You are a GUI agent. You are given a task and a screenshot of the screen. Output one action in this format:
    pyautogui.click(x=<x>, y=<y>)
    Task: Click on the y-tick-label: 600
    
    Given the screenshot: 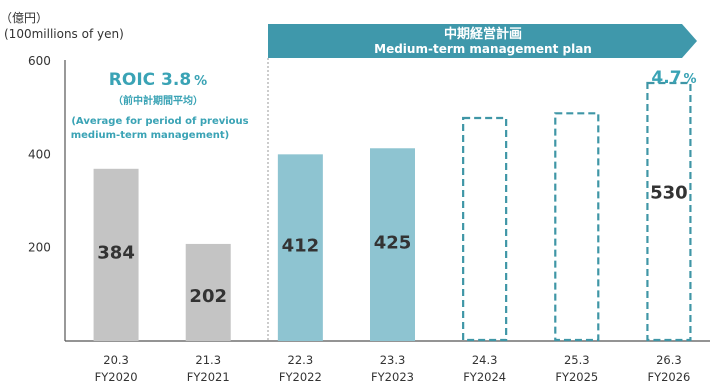 What is the action you would take?
    pyautogui.click(x=39, y=61)
    